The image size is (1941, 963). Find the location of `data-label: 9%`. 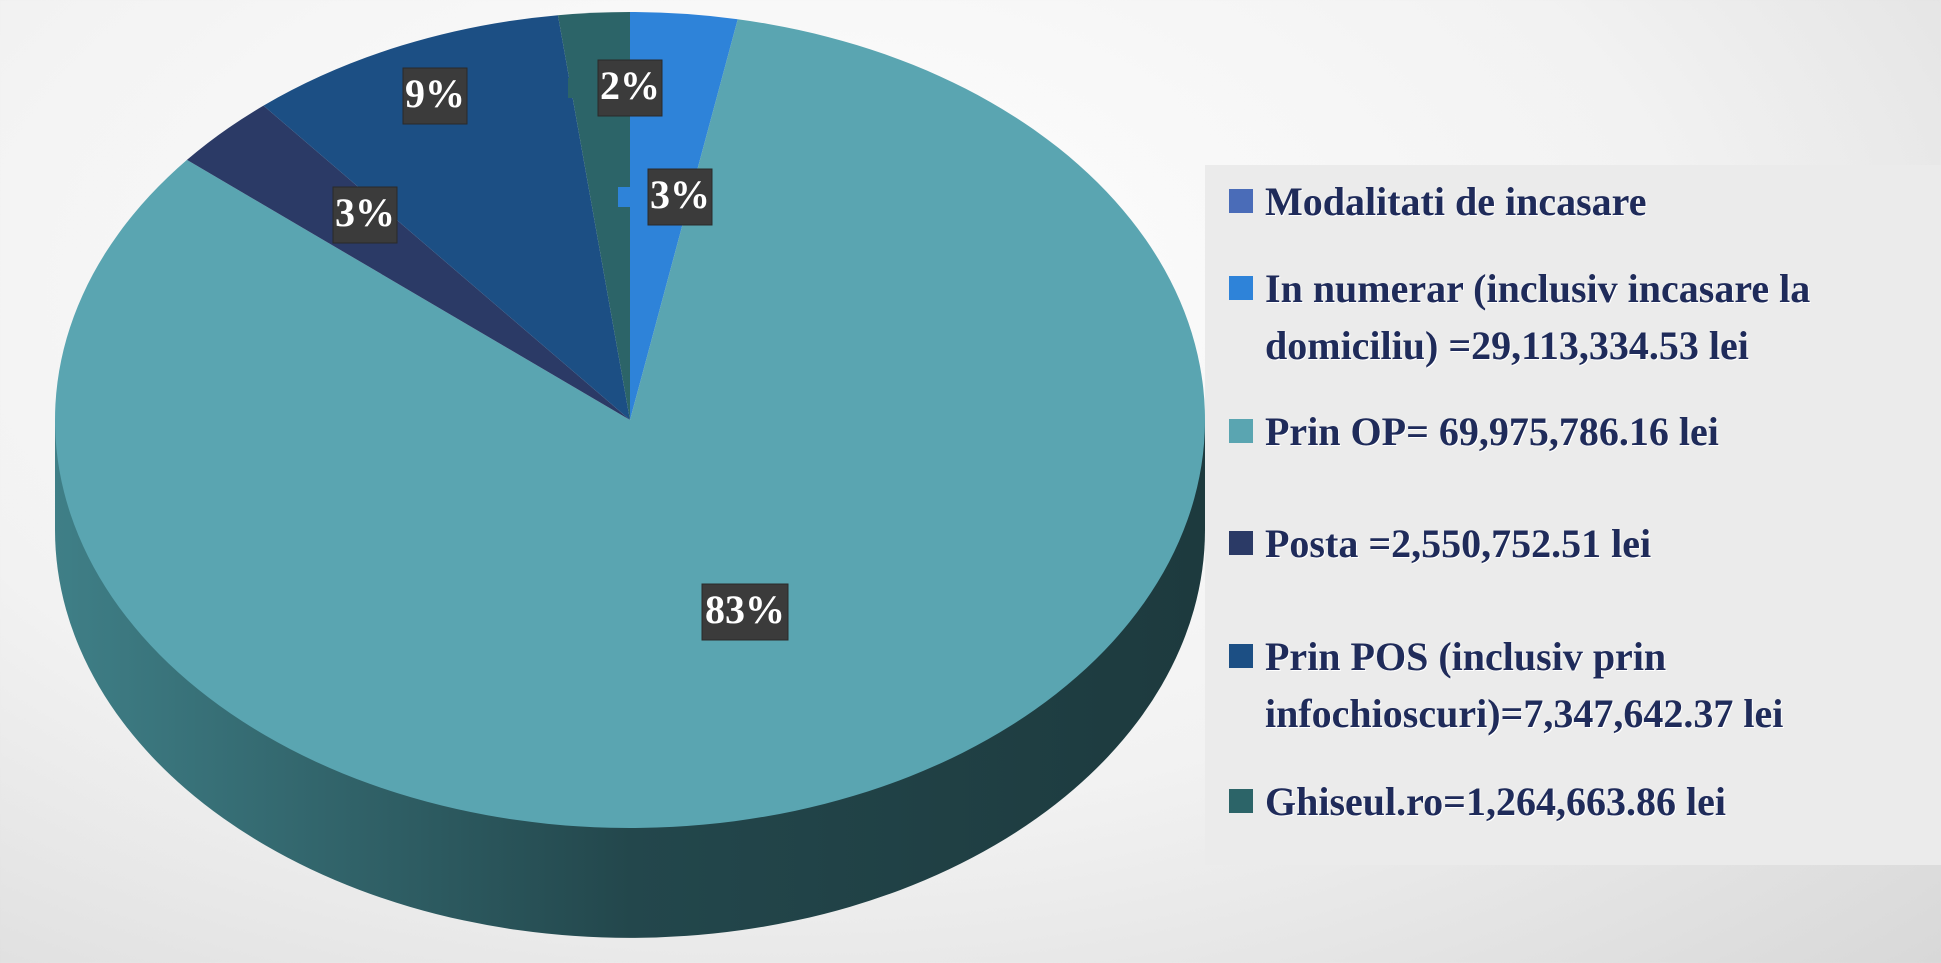

data-label: 9% is located at coordinates (435, 93).